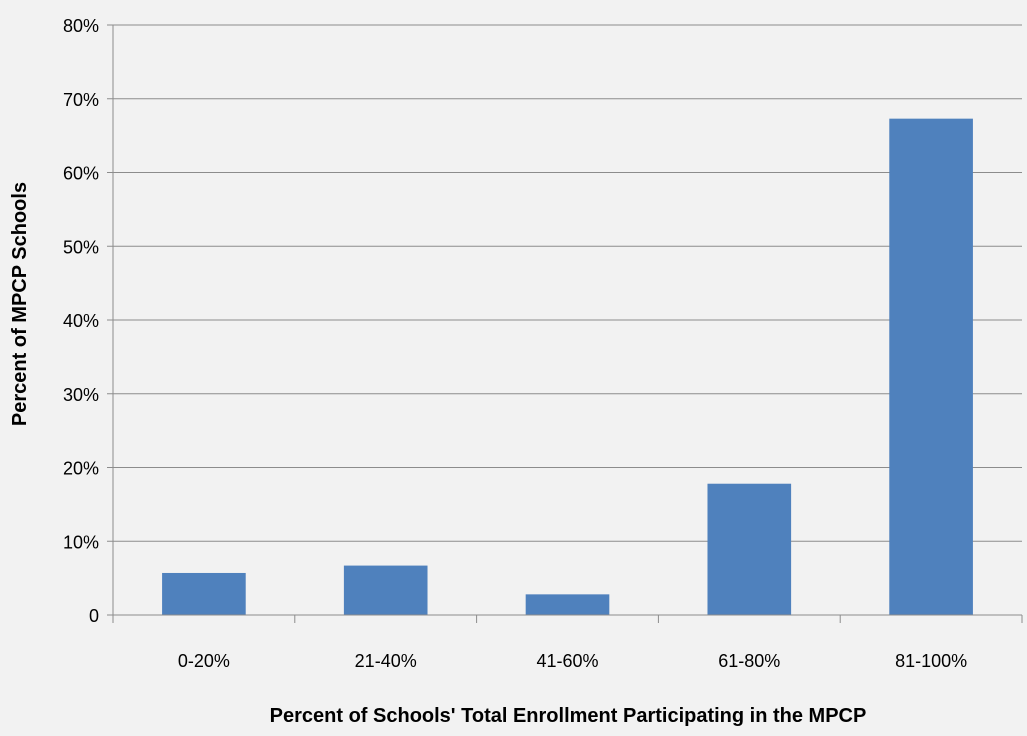 The image size is (1027, 736). What do you see at coordinates (81, 542) in the screenshot?
I see `y-tick-label: 10%` at bounding box center [81, 542].